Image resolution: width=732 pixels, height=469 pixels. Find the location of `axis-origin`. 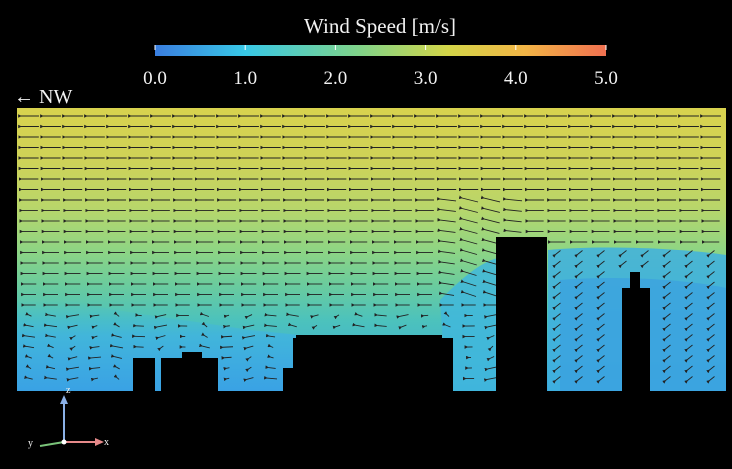

axis-origin is located at coordinates (64, 442).